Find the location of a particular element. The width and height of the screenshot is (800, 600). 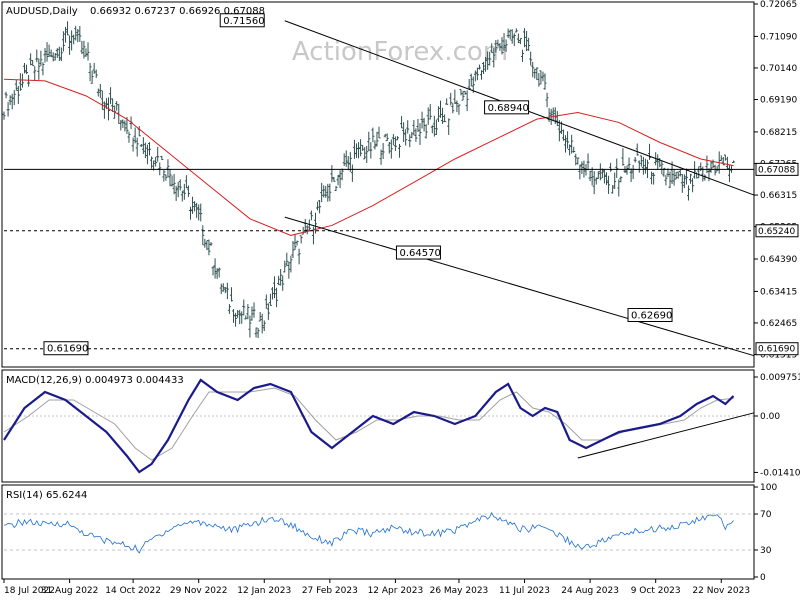

x-tick-label: 29 Nov 2022 is located at coordinates (199, 591).